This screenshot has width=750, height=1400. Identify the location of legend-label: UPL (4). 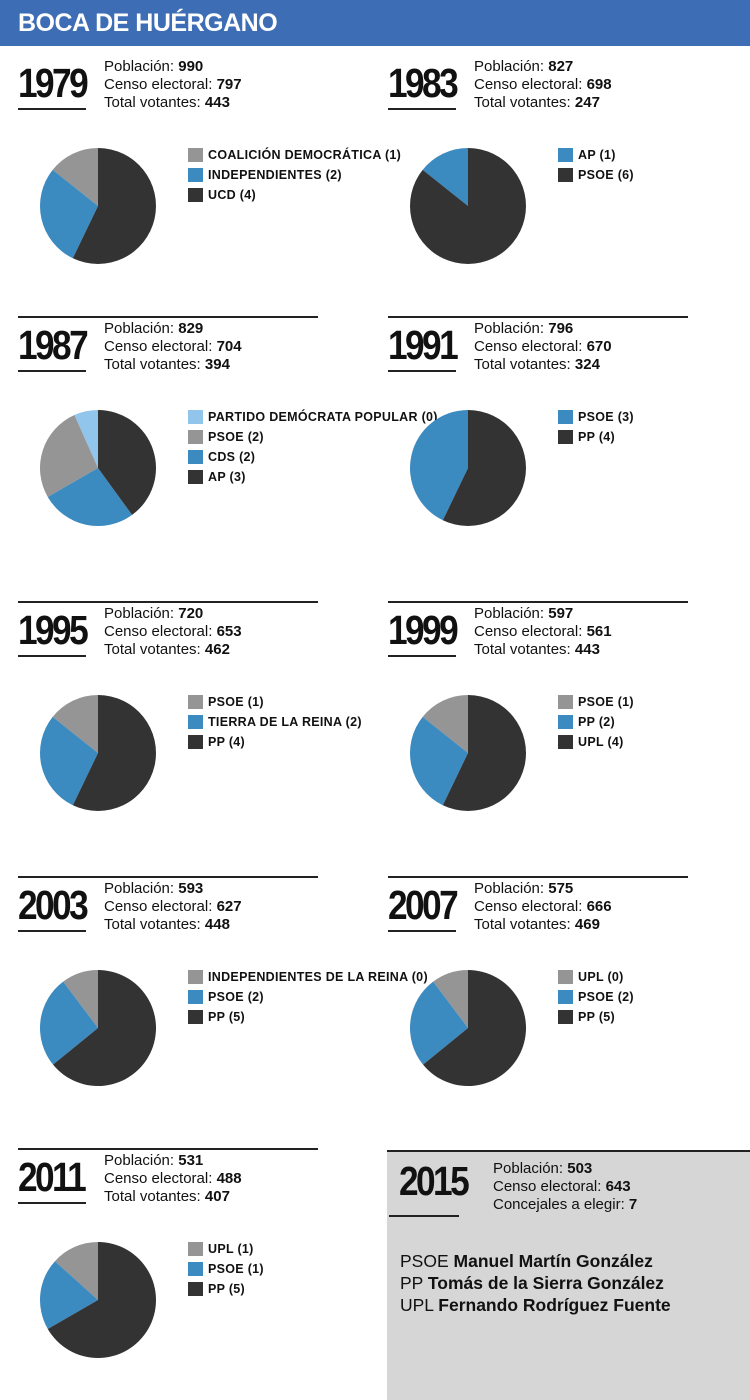
(601, 742).